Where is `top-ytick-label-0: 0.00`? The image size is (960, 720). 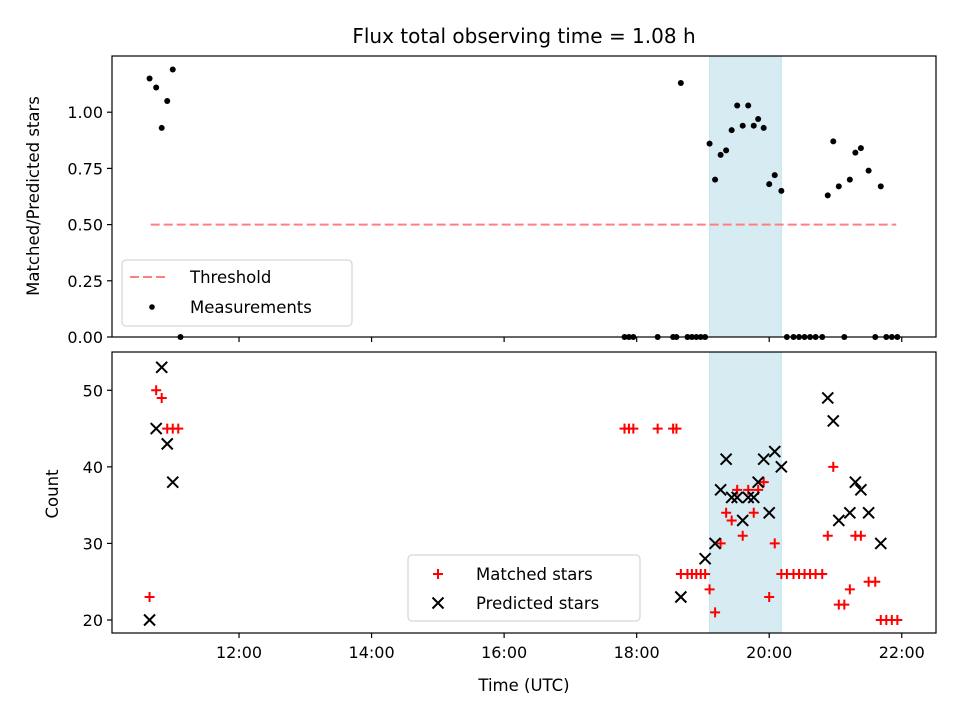
top-ytick-label-0: 0.00 is located at coordinates (85, 337).